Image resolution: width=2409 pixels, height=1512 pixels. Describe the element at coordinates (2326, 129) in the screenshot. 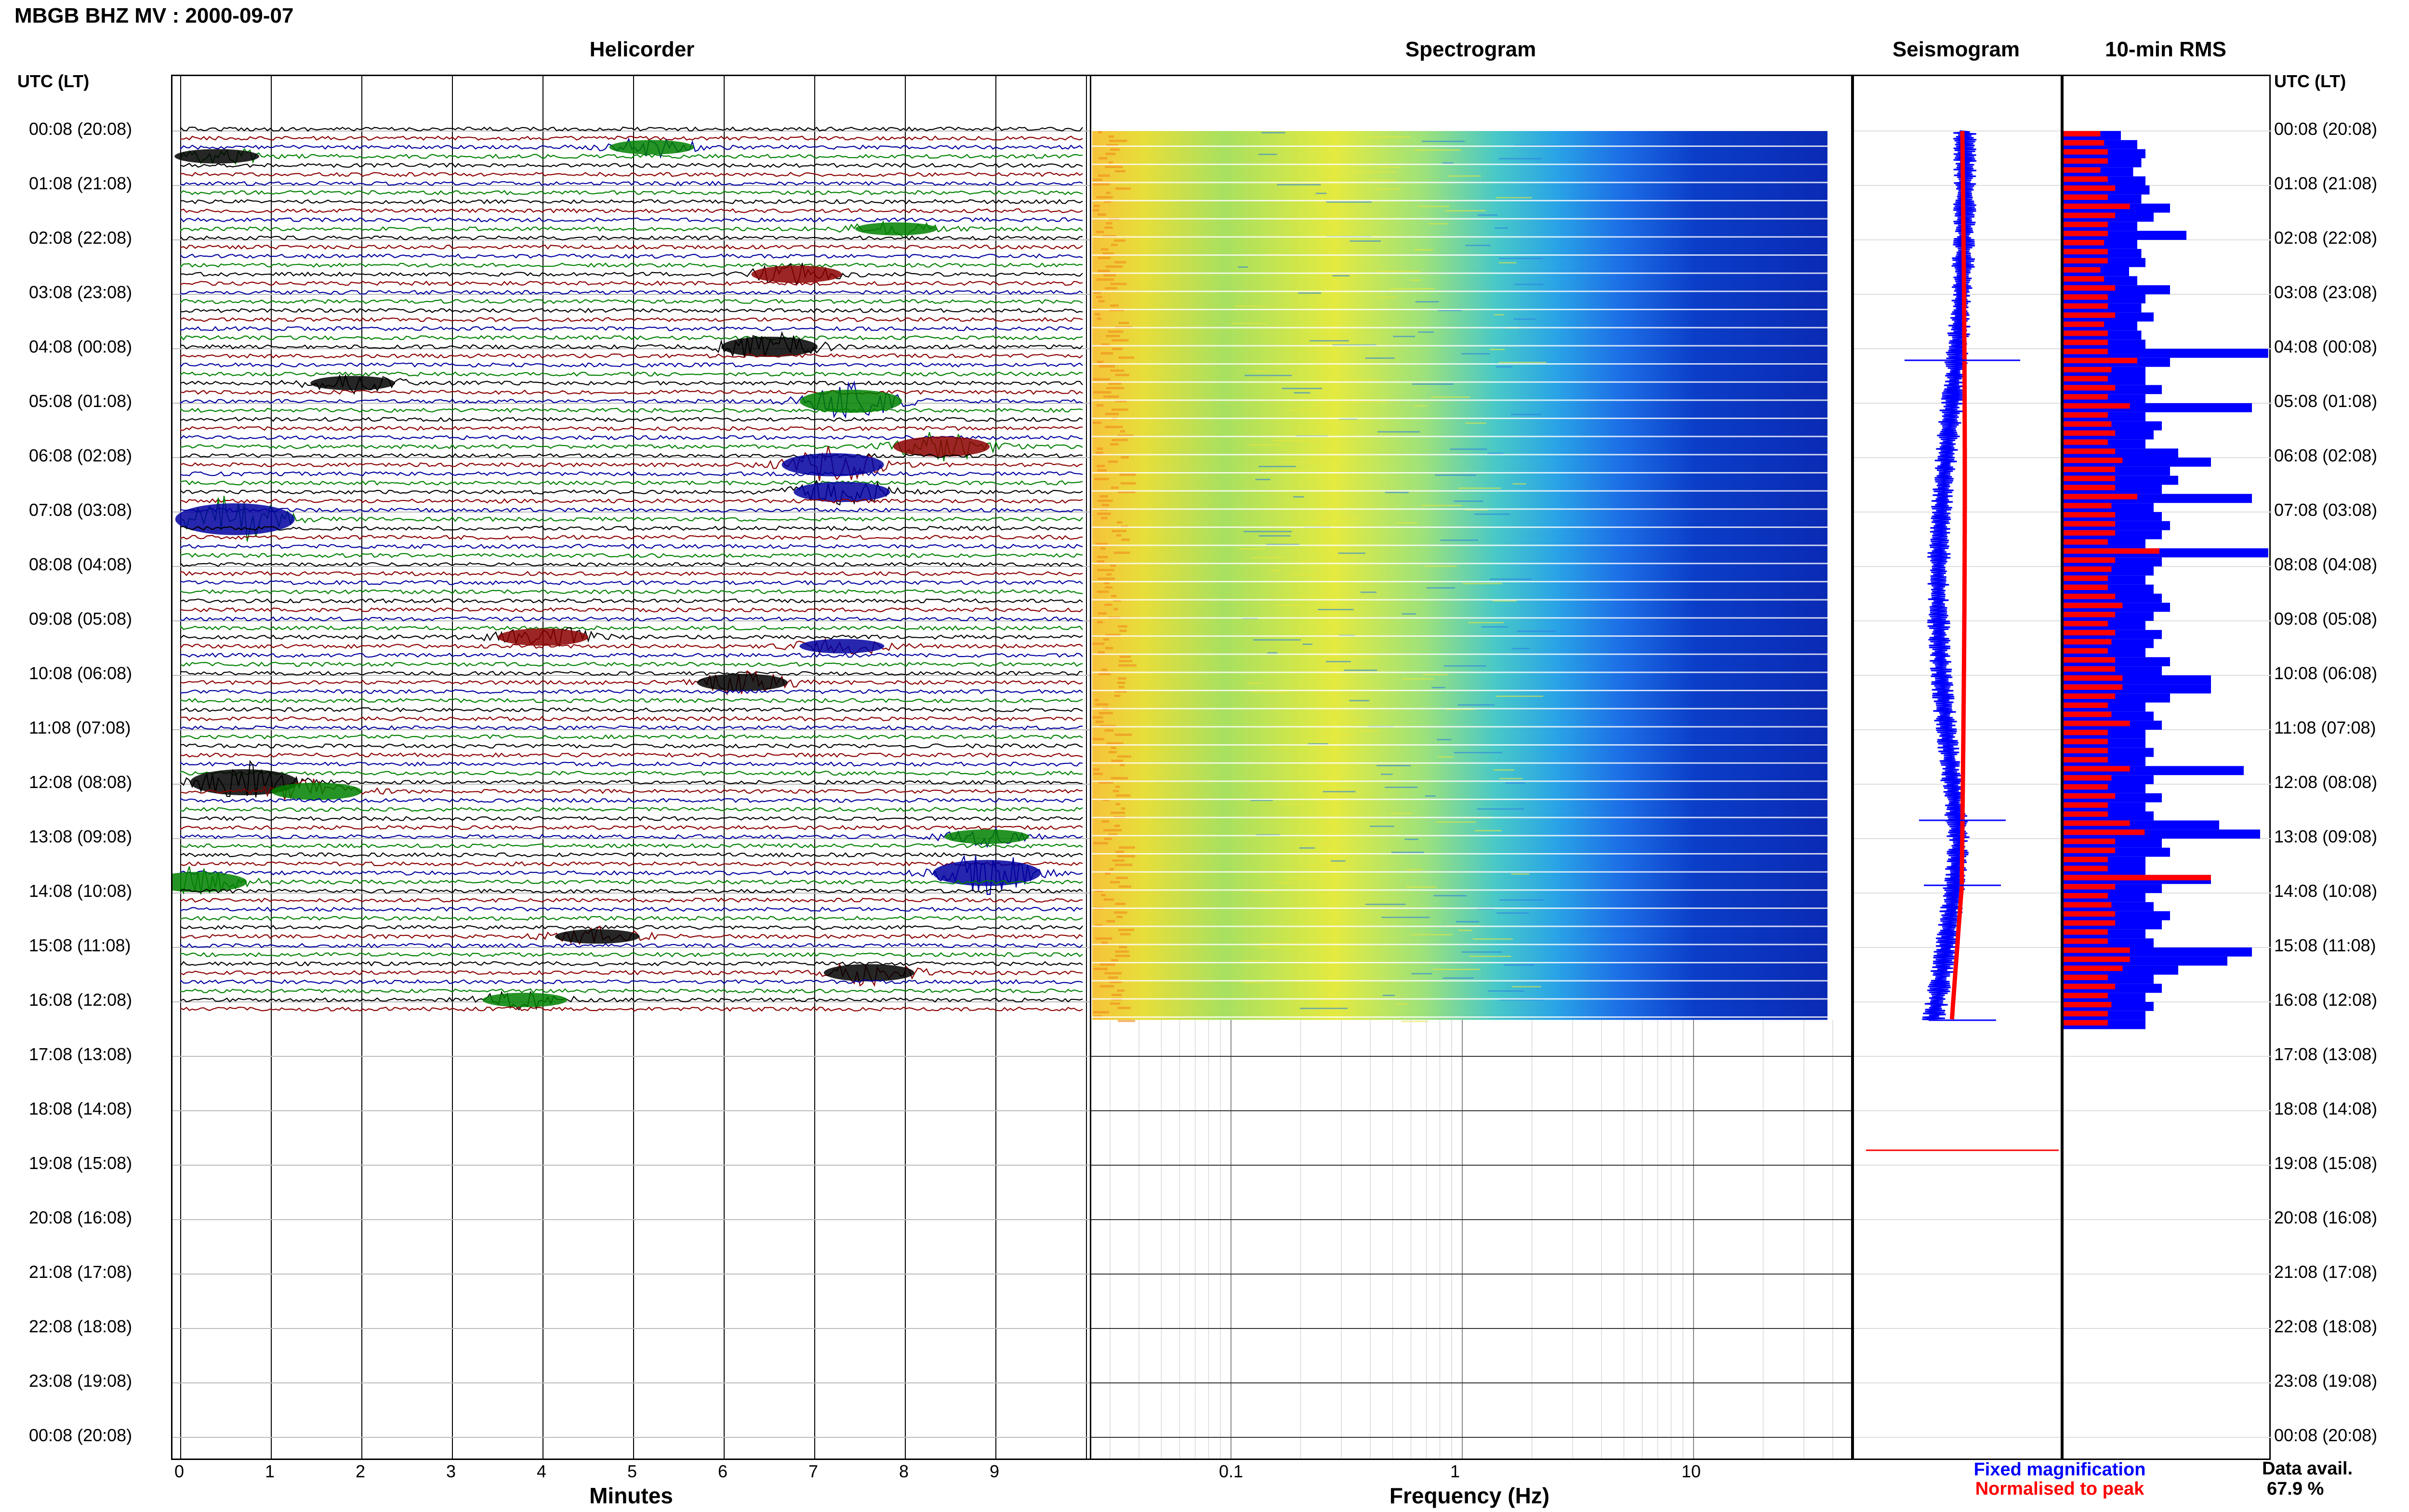

I see `hour-tick-right: 00:08 (20:08)` at that location.